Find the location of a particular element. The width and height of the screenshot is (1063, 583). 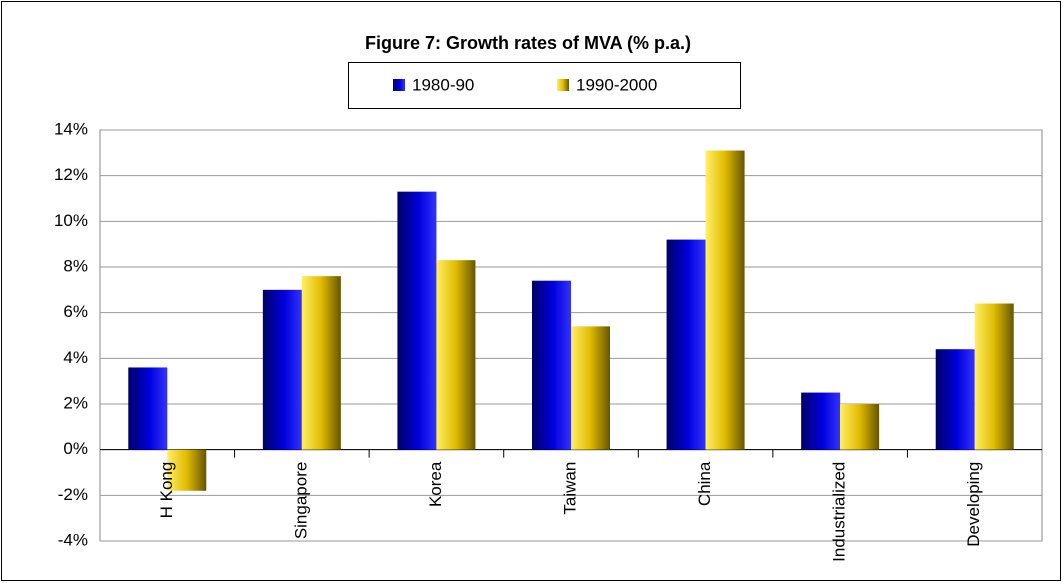

legend-label: 1990-2000 is located at coordinates (616, 84).